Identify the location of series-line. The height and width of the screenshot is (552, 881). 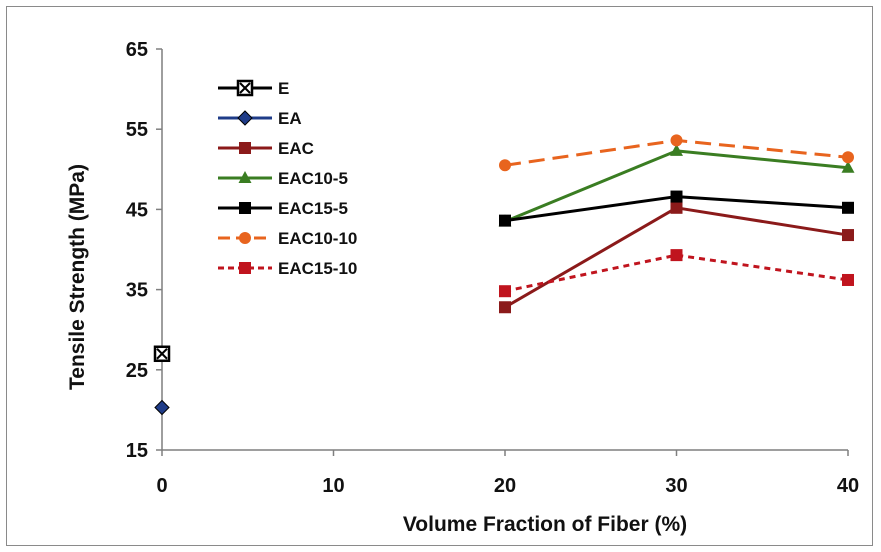
(676, 273).